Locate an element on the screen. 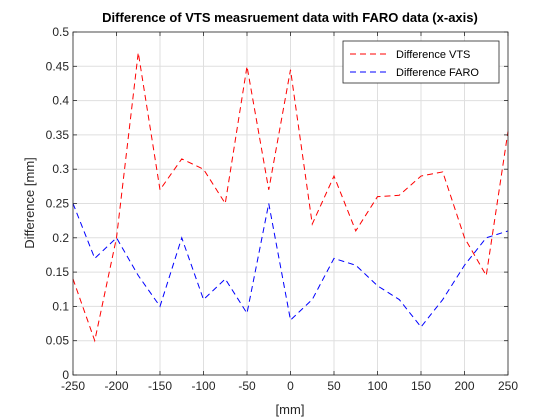  x-tick-label: -50 is located at coordinates (247, 386).